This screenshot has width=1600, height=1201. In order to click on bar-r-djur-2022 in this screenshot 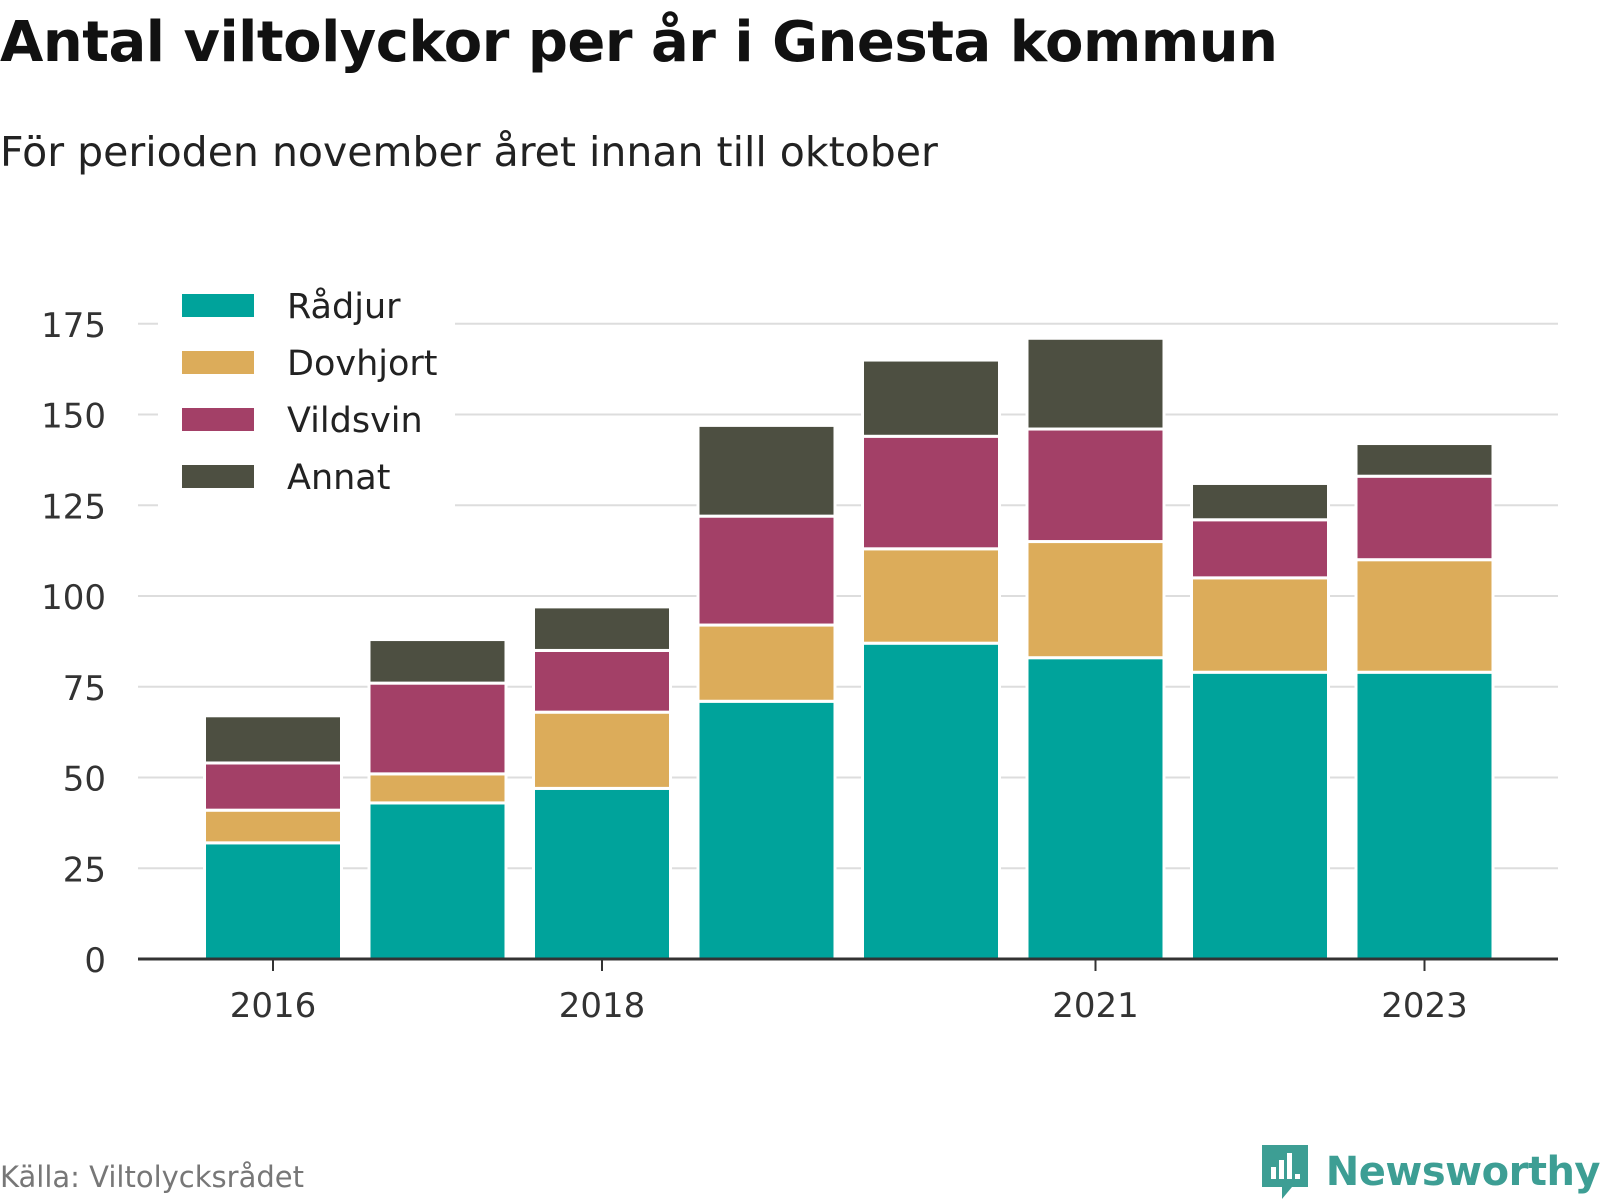, I will do `click(1260, 815)`.